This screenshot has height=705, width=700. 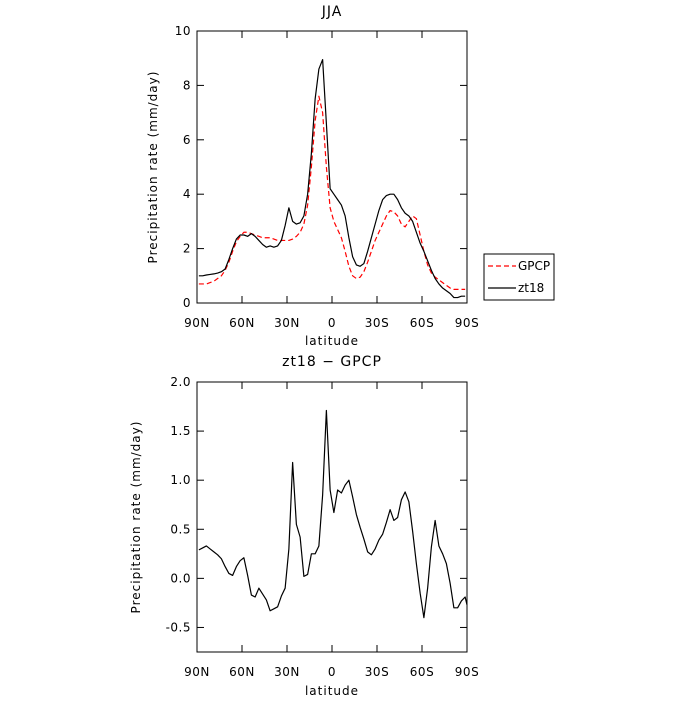 I want to click on y-tick-label: 1.5, so click(x=180, y=431).